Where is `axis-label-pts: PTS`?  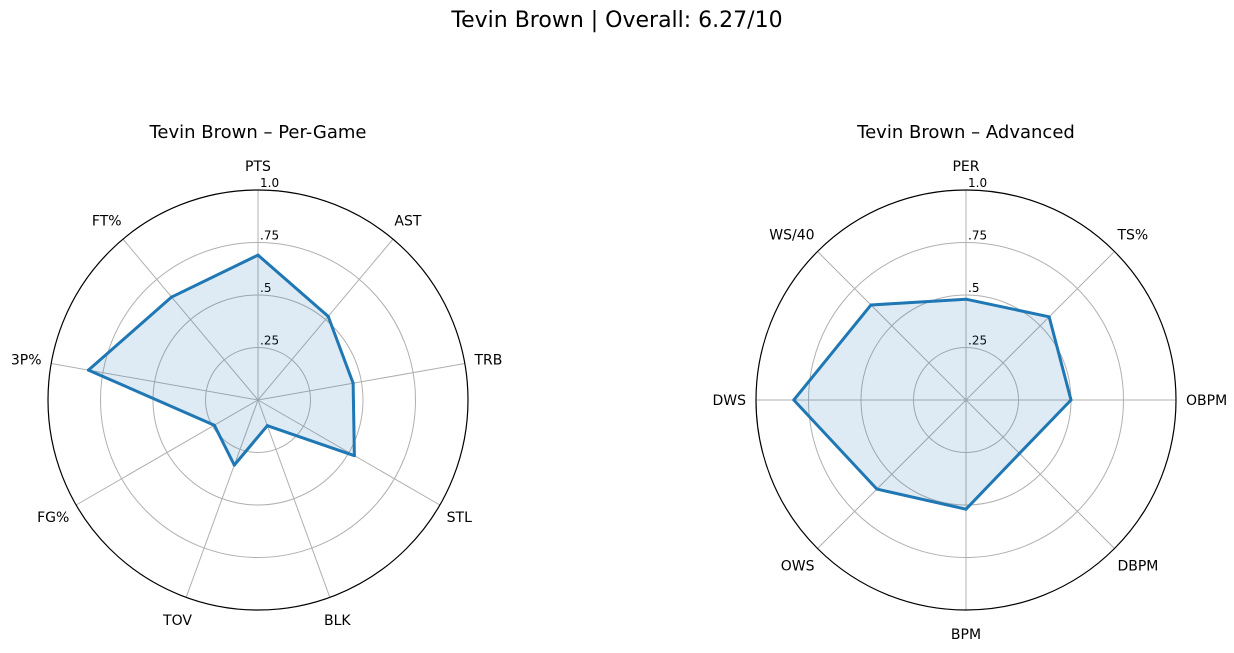
axis-label-pts: PTS is located at coordinates (258, 167).